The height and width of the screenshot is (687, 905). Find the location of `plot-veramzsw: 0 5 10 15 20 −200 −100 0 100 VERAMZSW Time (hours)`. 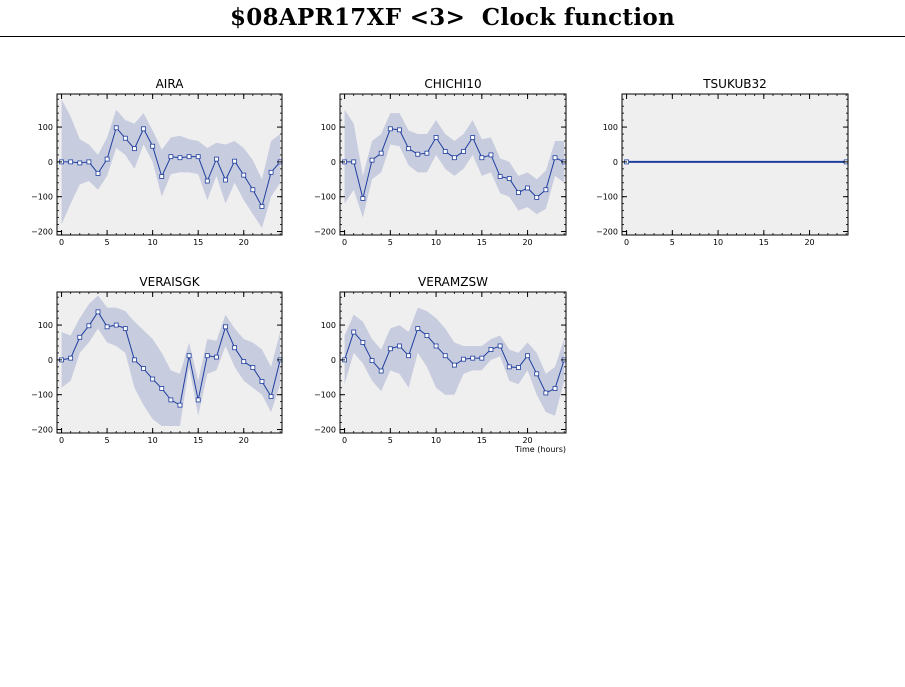

plot-veramzsw: 0 5 10 15 20 −200 −100 0 100 VERAMZSW Time (hours) is located at coordinates (440, 364).